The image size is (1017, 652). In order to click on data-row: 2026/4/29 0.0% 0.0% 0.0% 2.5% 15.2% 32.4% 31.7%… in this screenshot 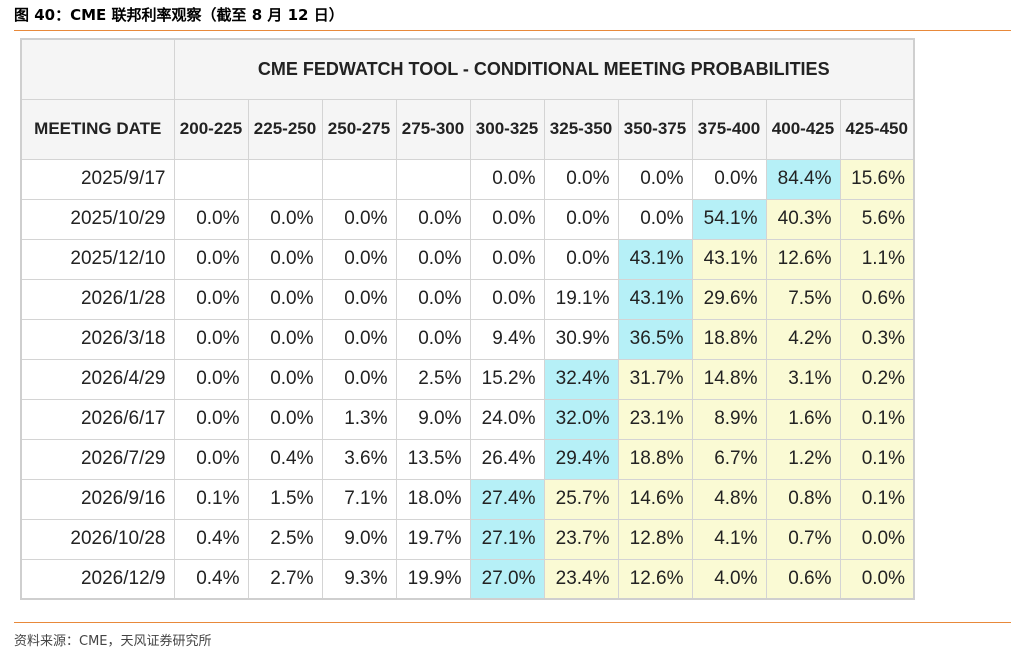, I will do `click(467, 379)`.